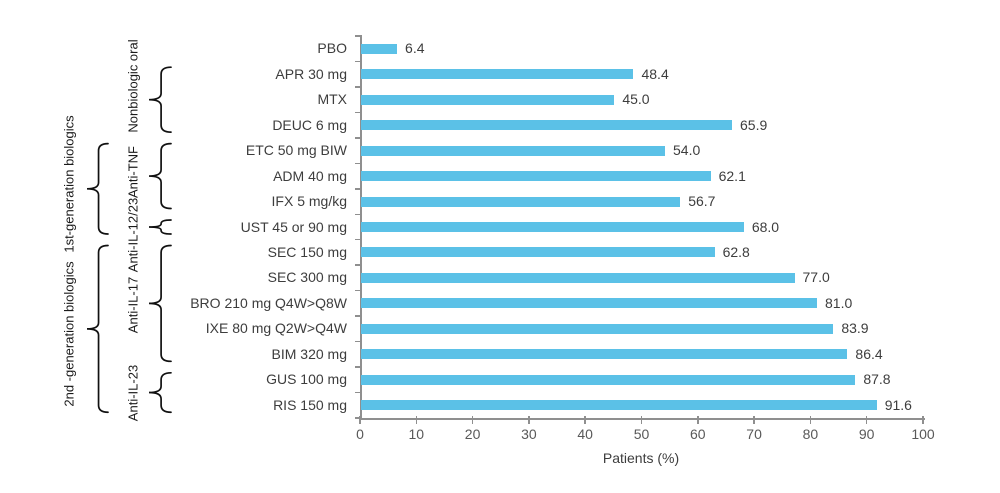 This screenshot has width=1000, height=493. Describe the element at coordinates (293, 226) in the screenshot. I see `category-label: UST 45 or 90 mg` at that location.